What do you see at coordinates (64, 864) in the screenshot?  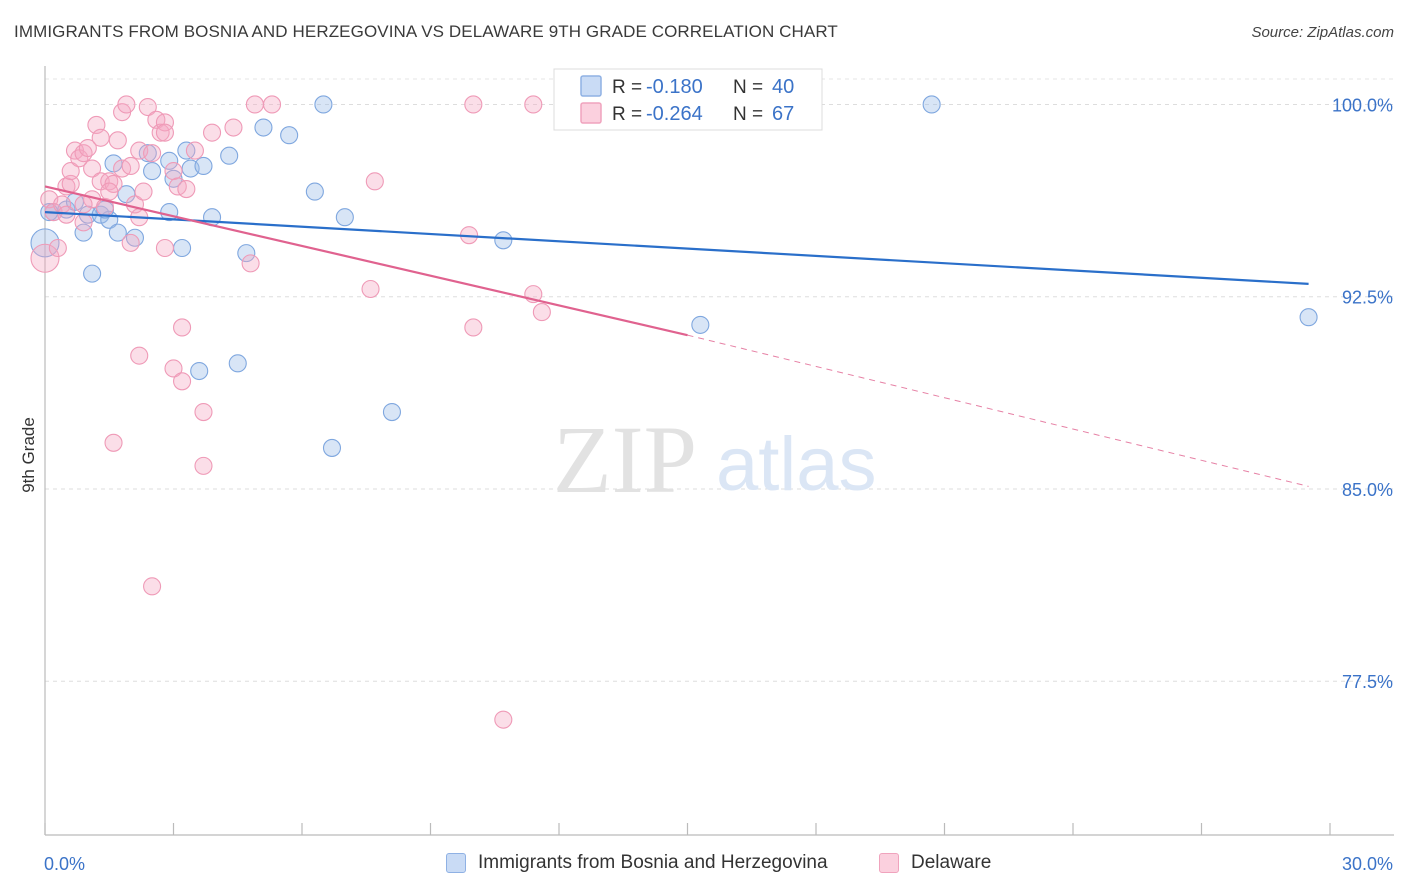 I see `x-tick-label-0: 0.0%` at bounding box center [64, 864].